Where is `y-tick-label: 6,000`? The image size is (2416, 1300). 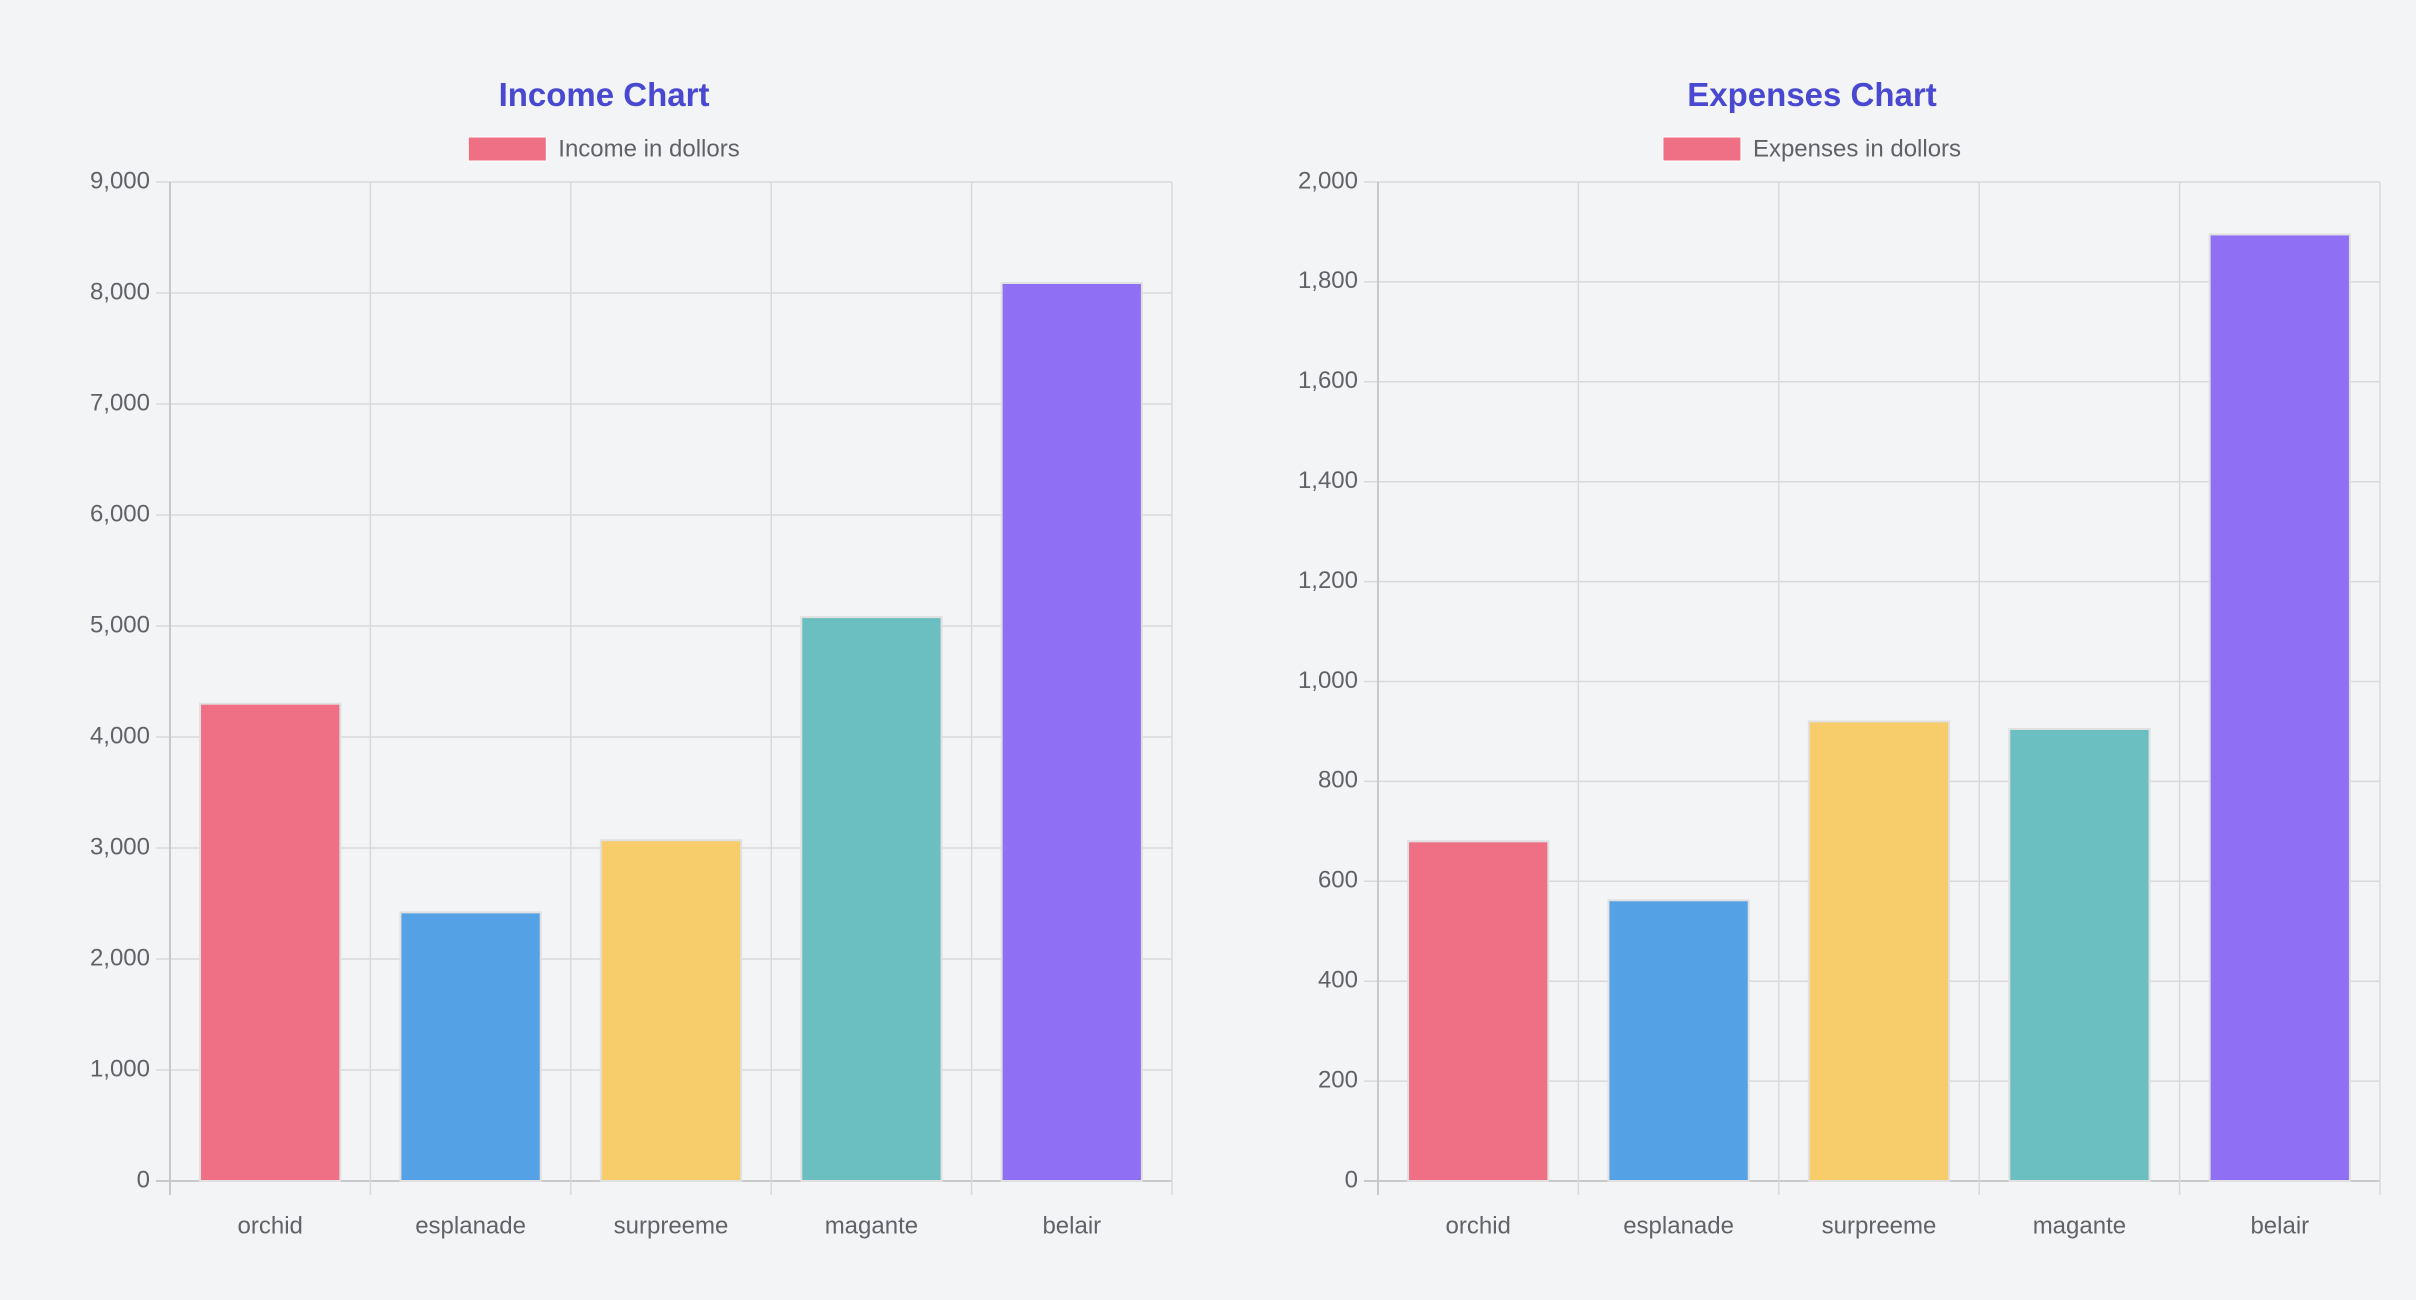 y-tick-label: 6,000 is located at coordinates (120, 513).